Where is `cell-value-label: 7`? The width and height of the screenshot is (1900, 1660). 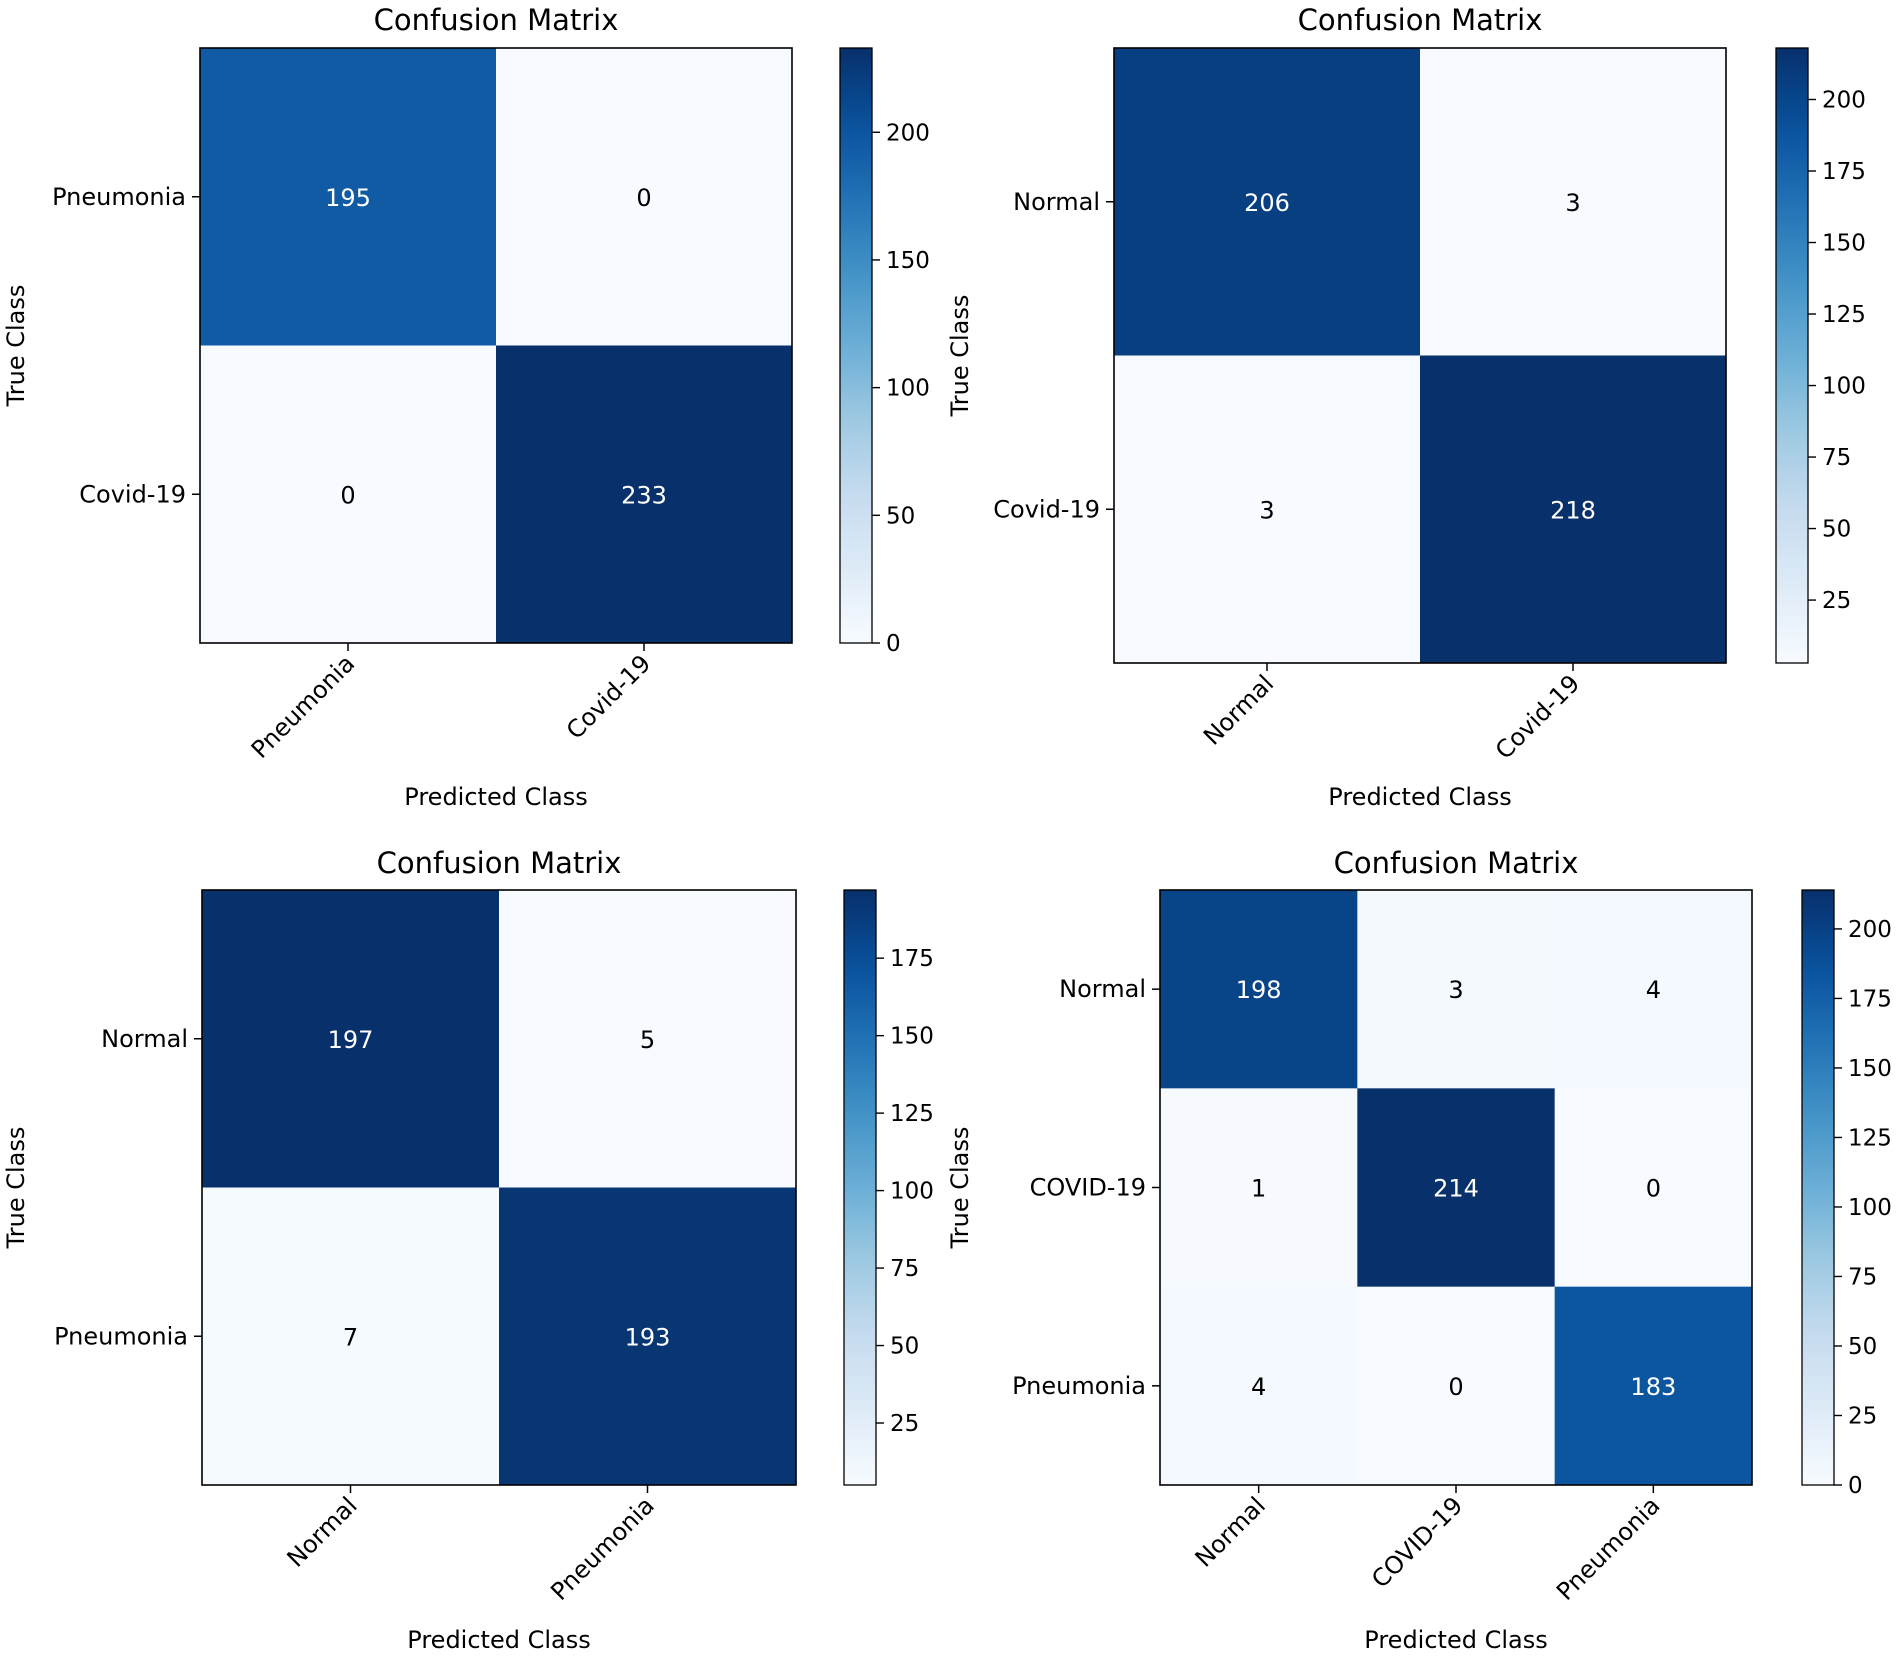
cell-value-label: 7 is located at coordinates (350, 1337).